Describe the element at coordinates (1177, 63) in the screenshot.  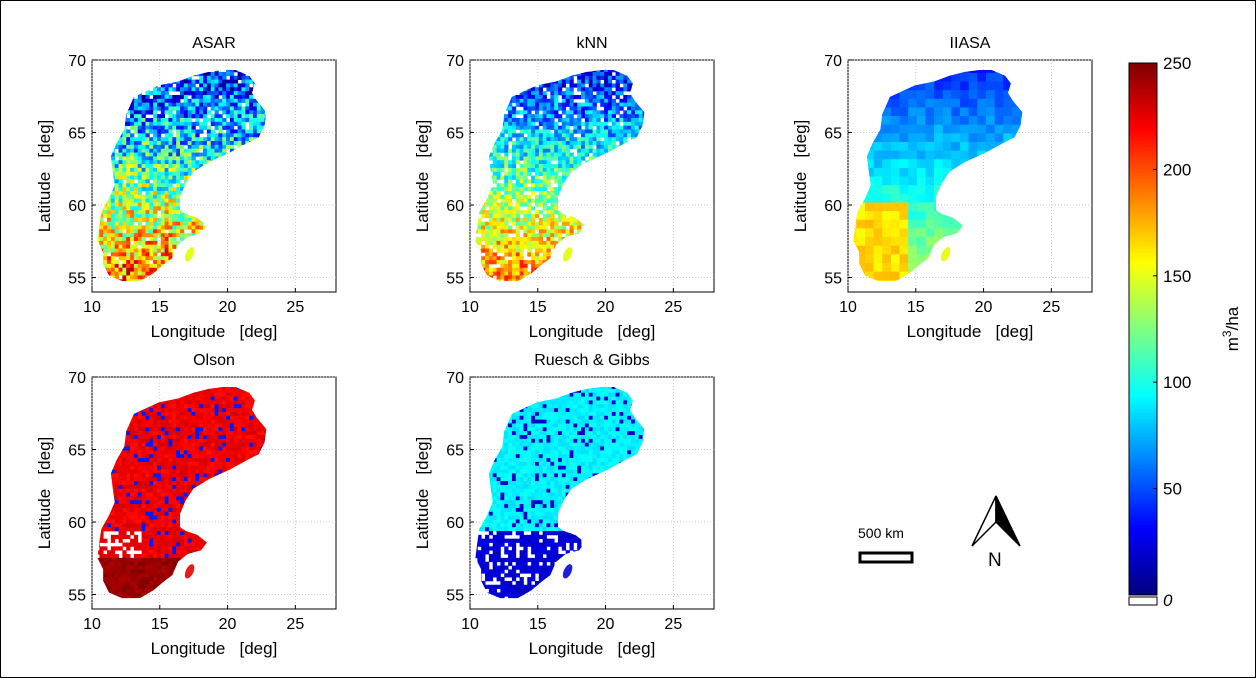
I see `colorbar-tick-label: 250` at that location.